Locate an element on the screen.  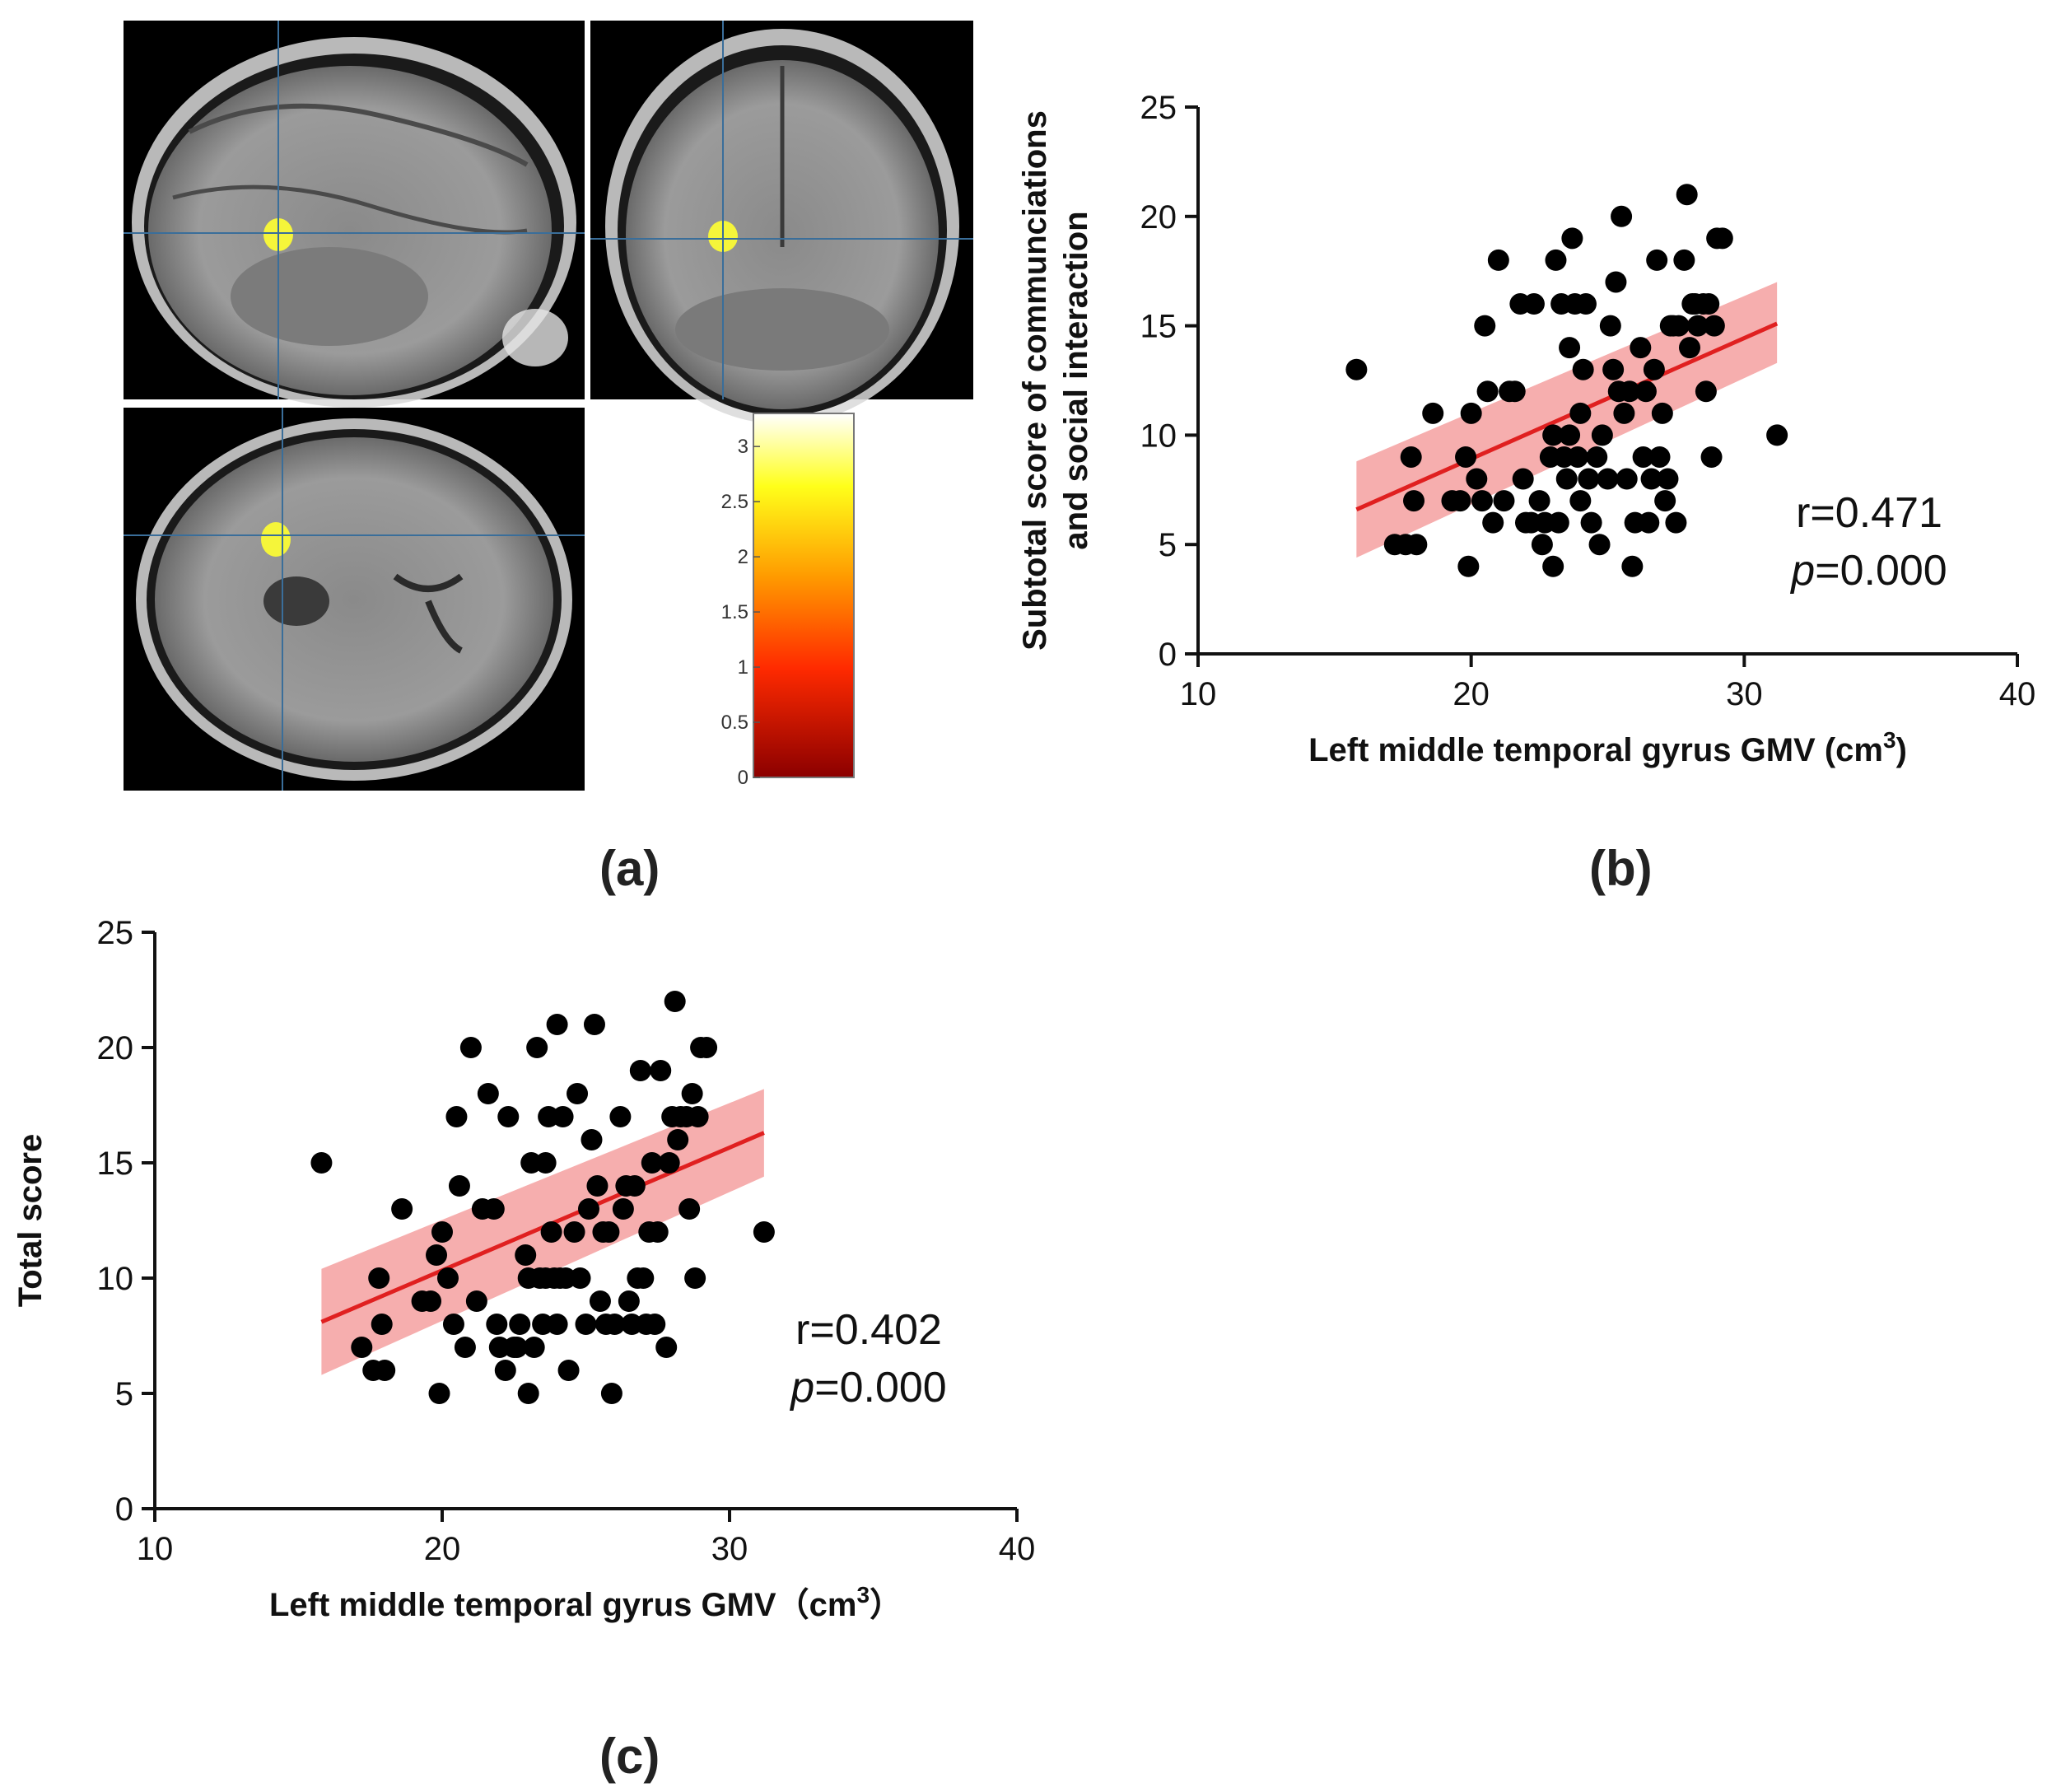
colorbar-tick-label: 0 is located at coordinates (743, 778).